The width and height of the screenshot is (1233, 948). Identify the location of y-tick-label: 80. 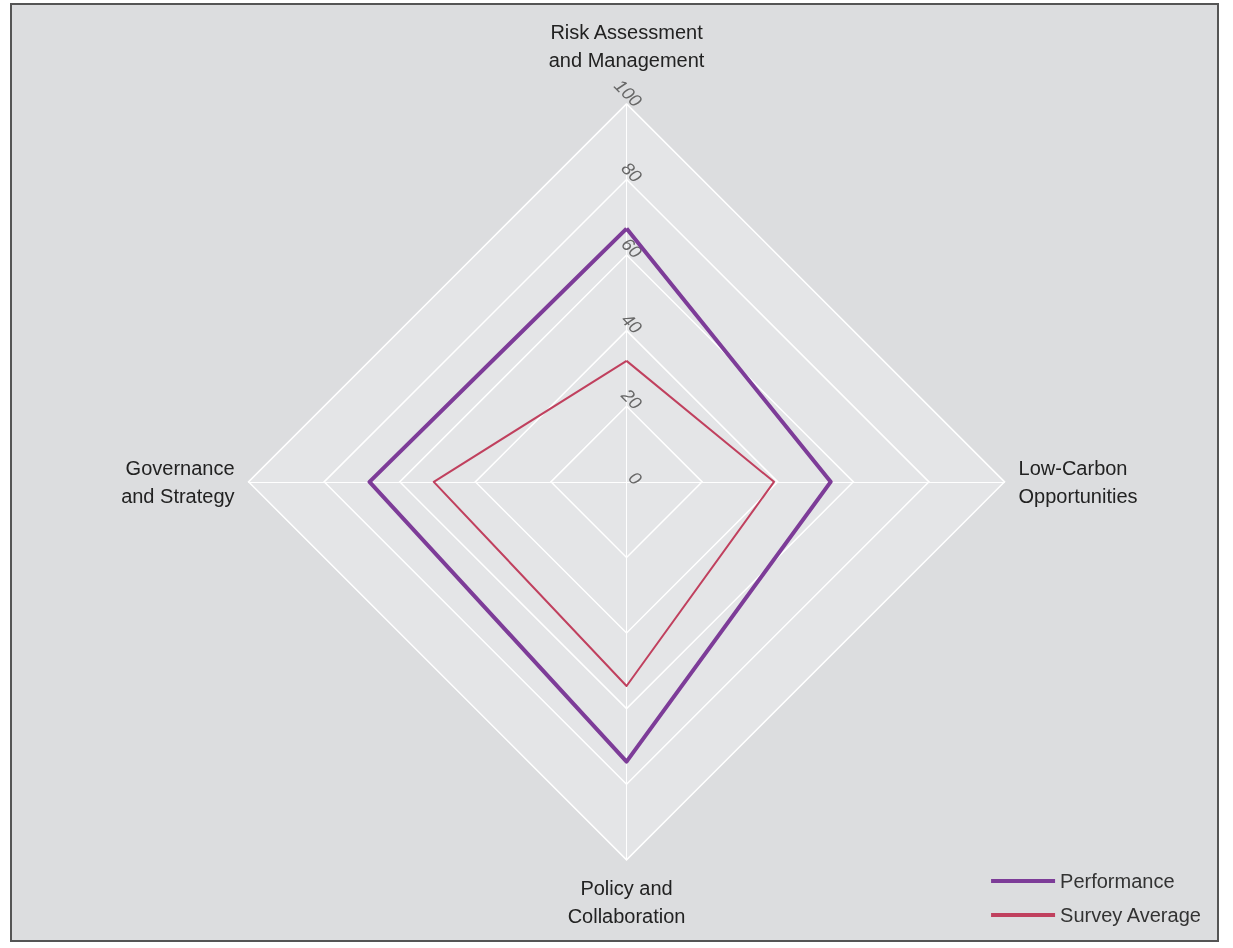
(631, 172).